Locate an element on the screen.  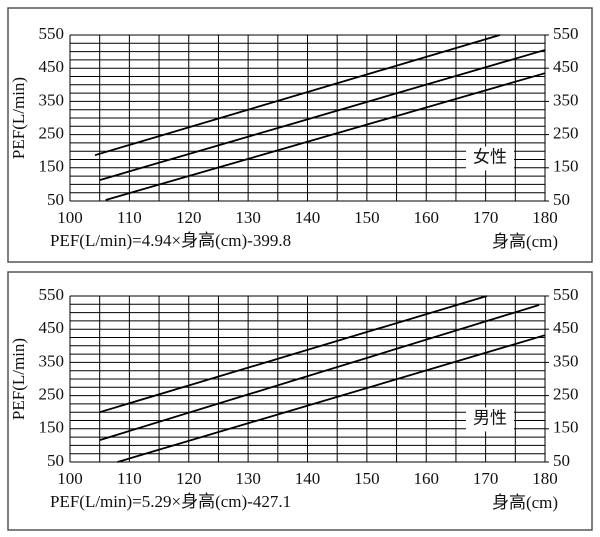
annotation: 女性 is located at coordinates (490, 156).